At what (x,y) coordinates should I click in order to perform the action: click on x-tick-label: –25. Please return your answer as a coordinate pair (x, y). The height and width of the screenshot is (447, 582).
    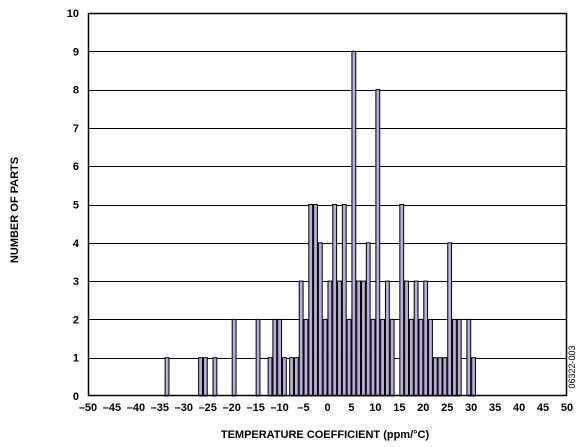
    Looking at the image, I should click on (208, 408).